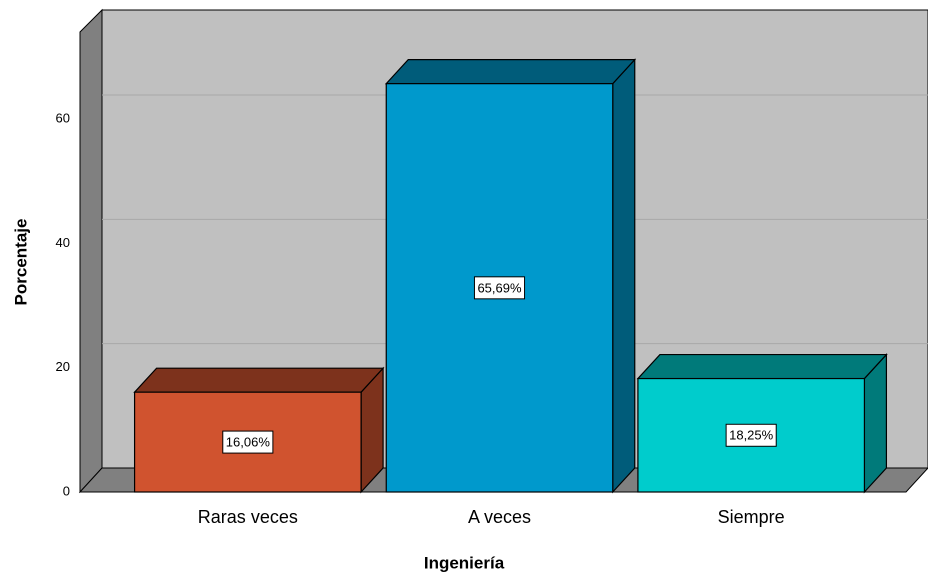  I want to click on x-tick-label: Siempre, so click(751, 517).